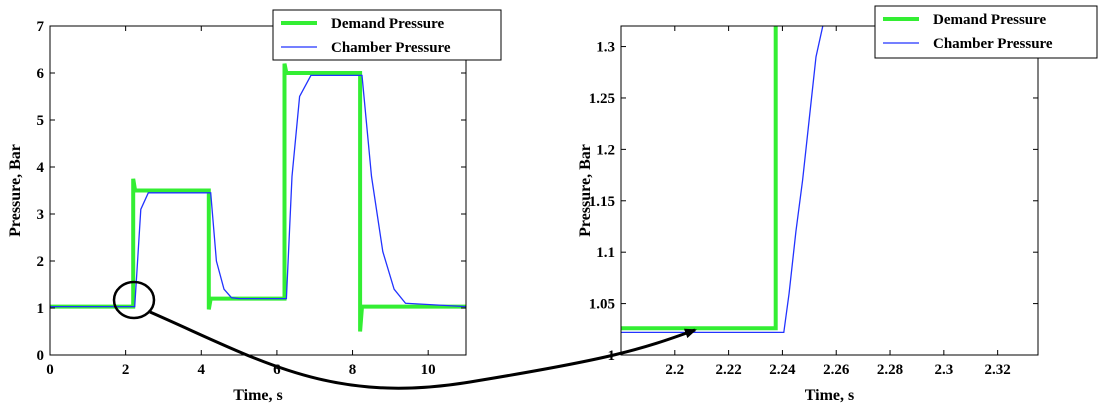 This screenshot has height=403, width=1099. Describe the element at coordinates (202, 370) in the screenshot. I see `x-tick-label: 4` at that location.